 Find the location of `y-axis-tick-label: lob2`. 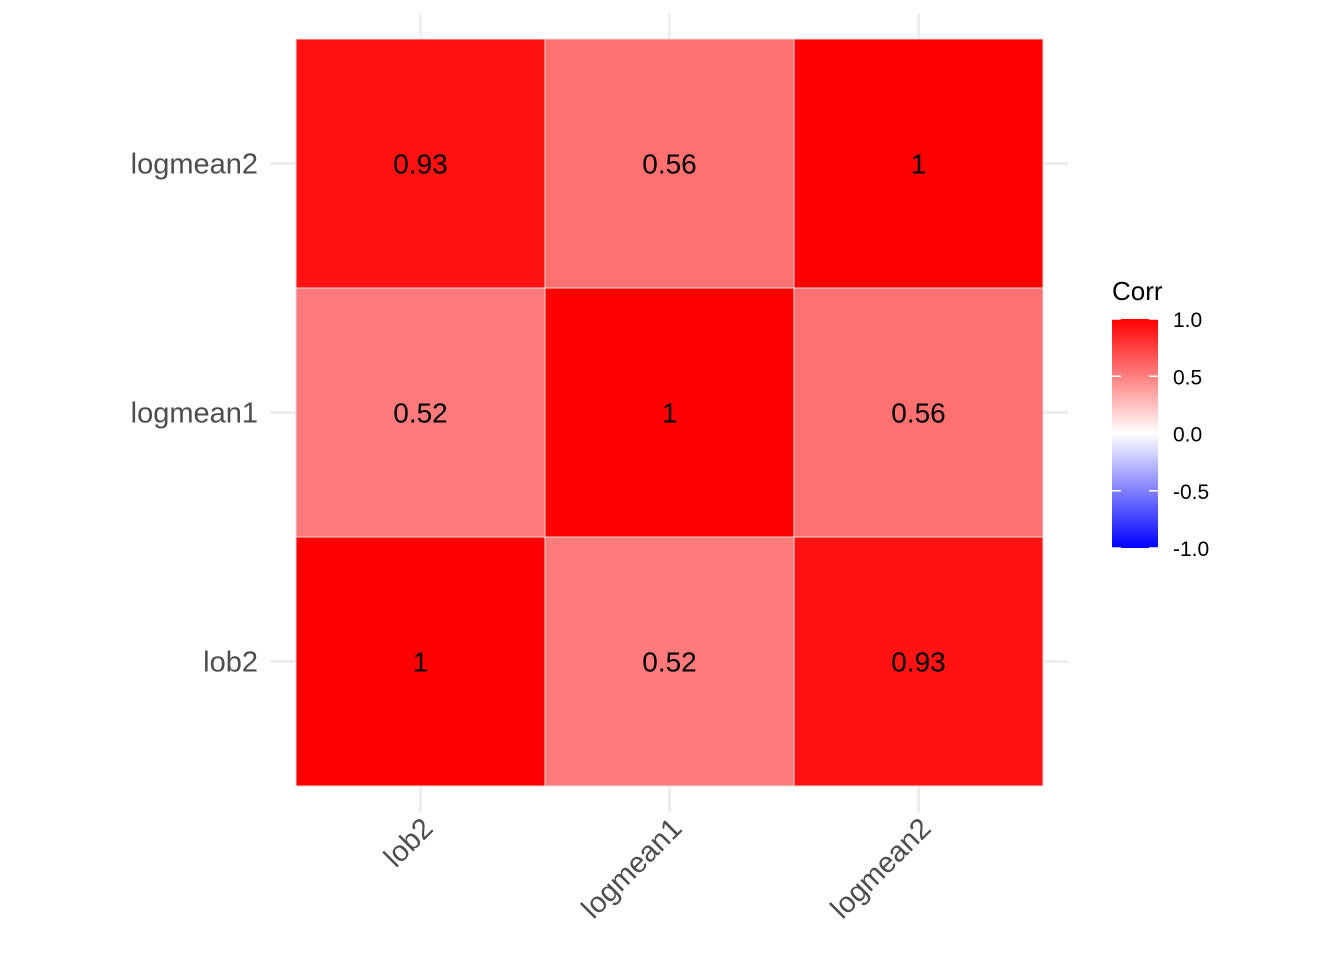

y-axis-tick-label: lob2 is located at coordinates (230, 663).